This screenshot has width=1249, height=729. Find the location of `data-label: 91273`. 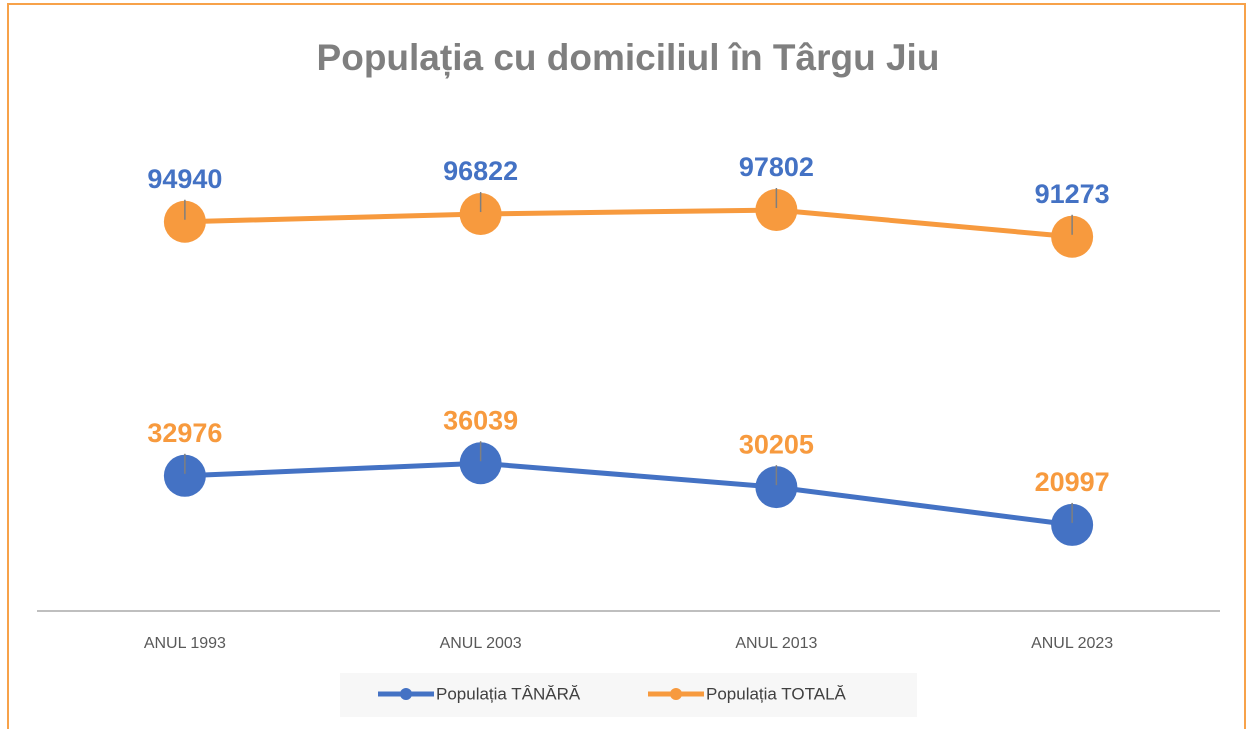

data-label: 91273 is located at coordinates (1072, 194).